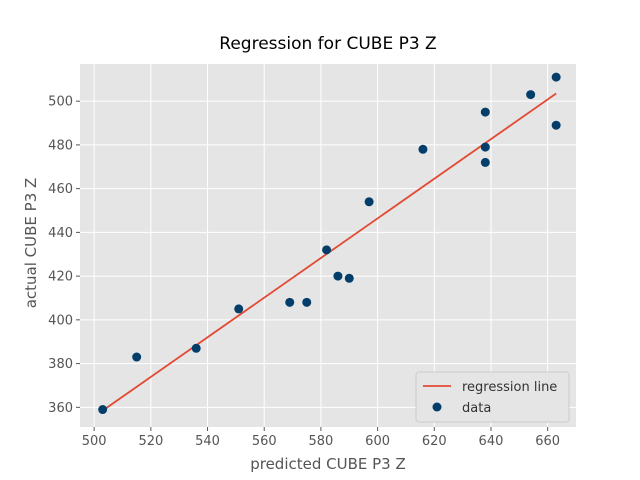 The height and width of the screenshot is (480, 640). What do you see at coordinates (94, 441) in the screenshot?
I see `x-tick-label: 500` at bounding box center [94, 441].